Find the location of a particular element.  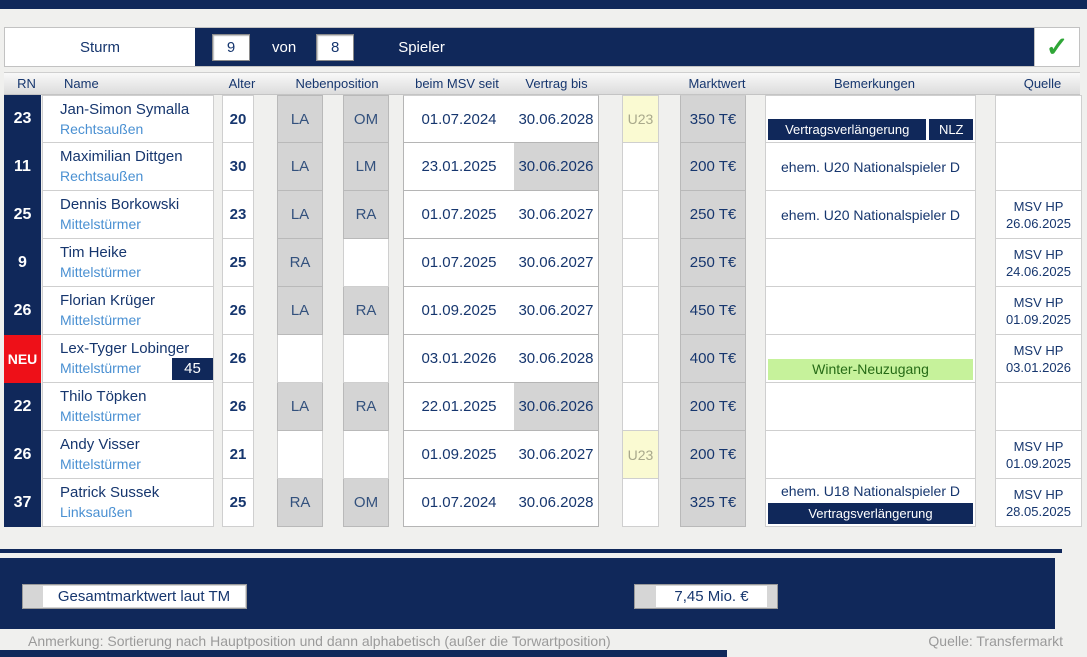

contract-dates-cell: 01.09.2025 30.06.2027 is located at coordinates (501, 311).